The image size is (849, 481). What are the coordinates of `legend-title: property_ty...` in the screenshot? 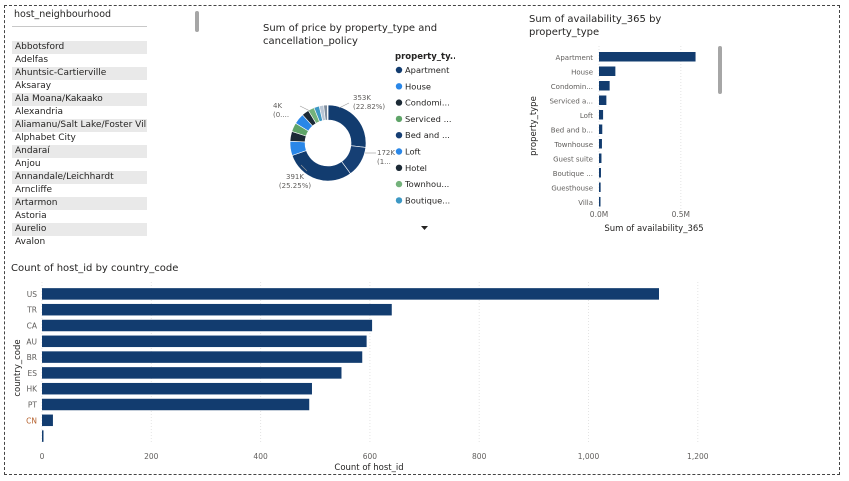 It's located at (425, 57).